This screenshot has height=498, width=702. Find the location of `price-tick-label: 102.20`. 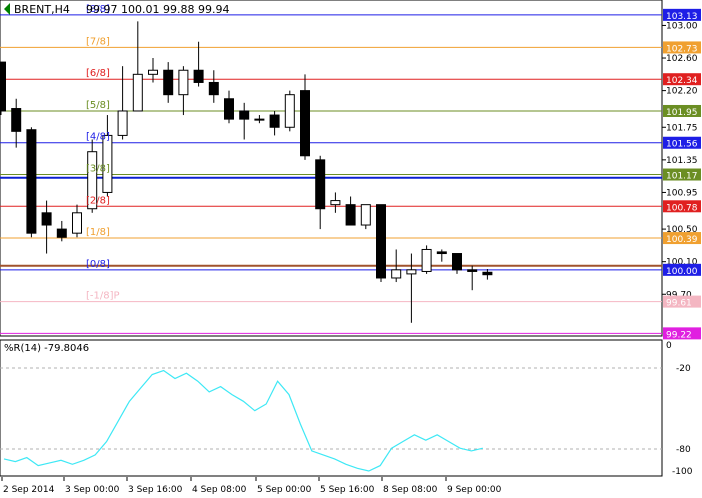

price-tick-label: 102.20 is located at coordinates (682, 92).